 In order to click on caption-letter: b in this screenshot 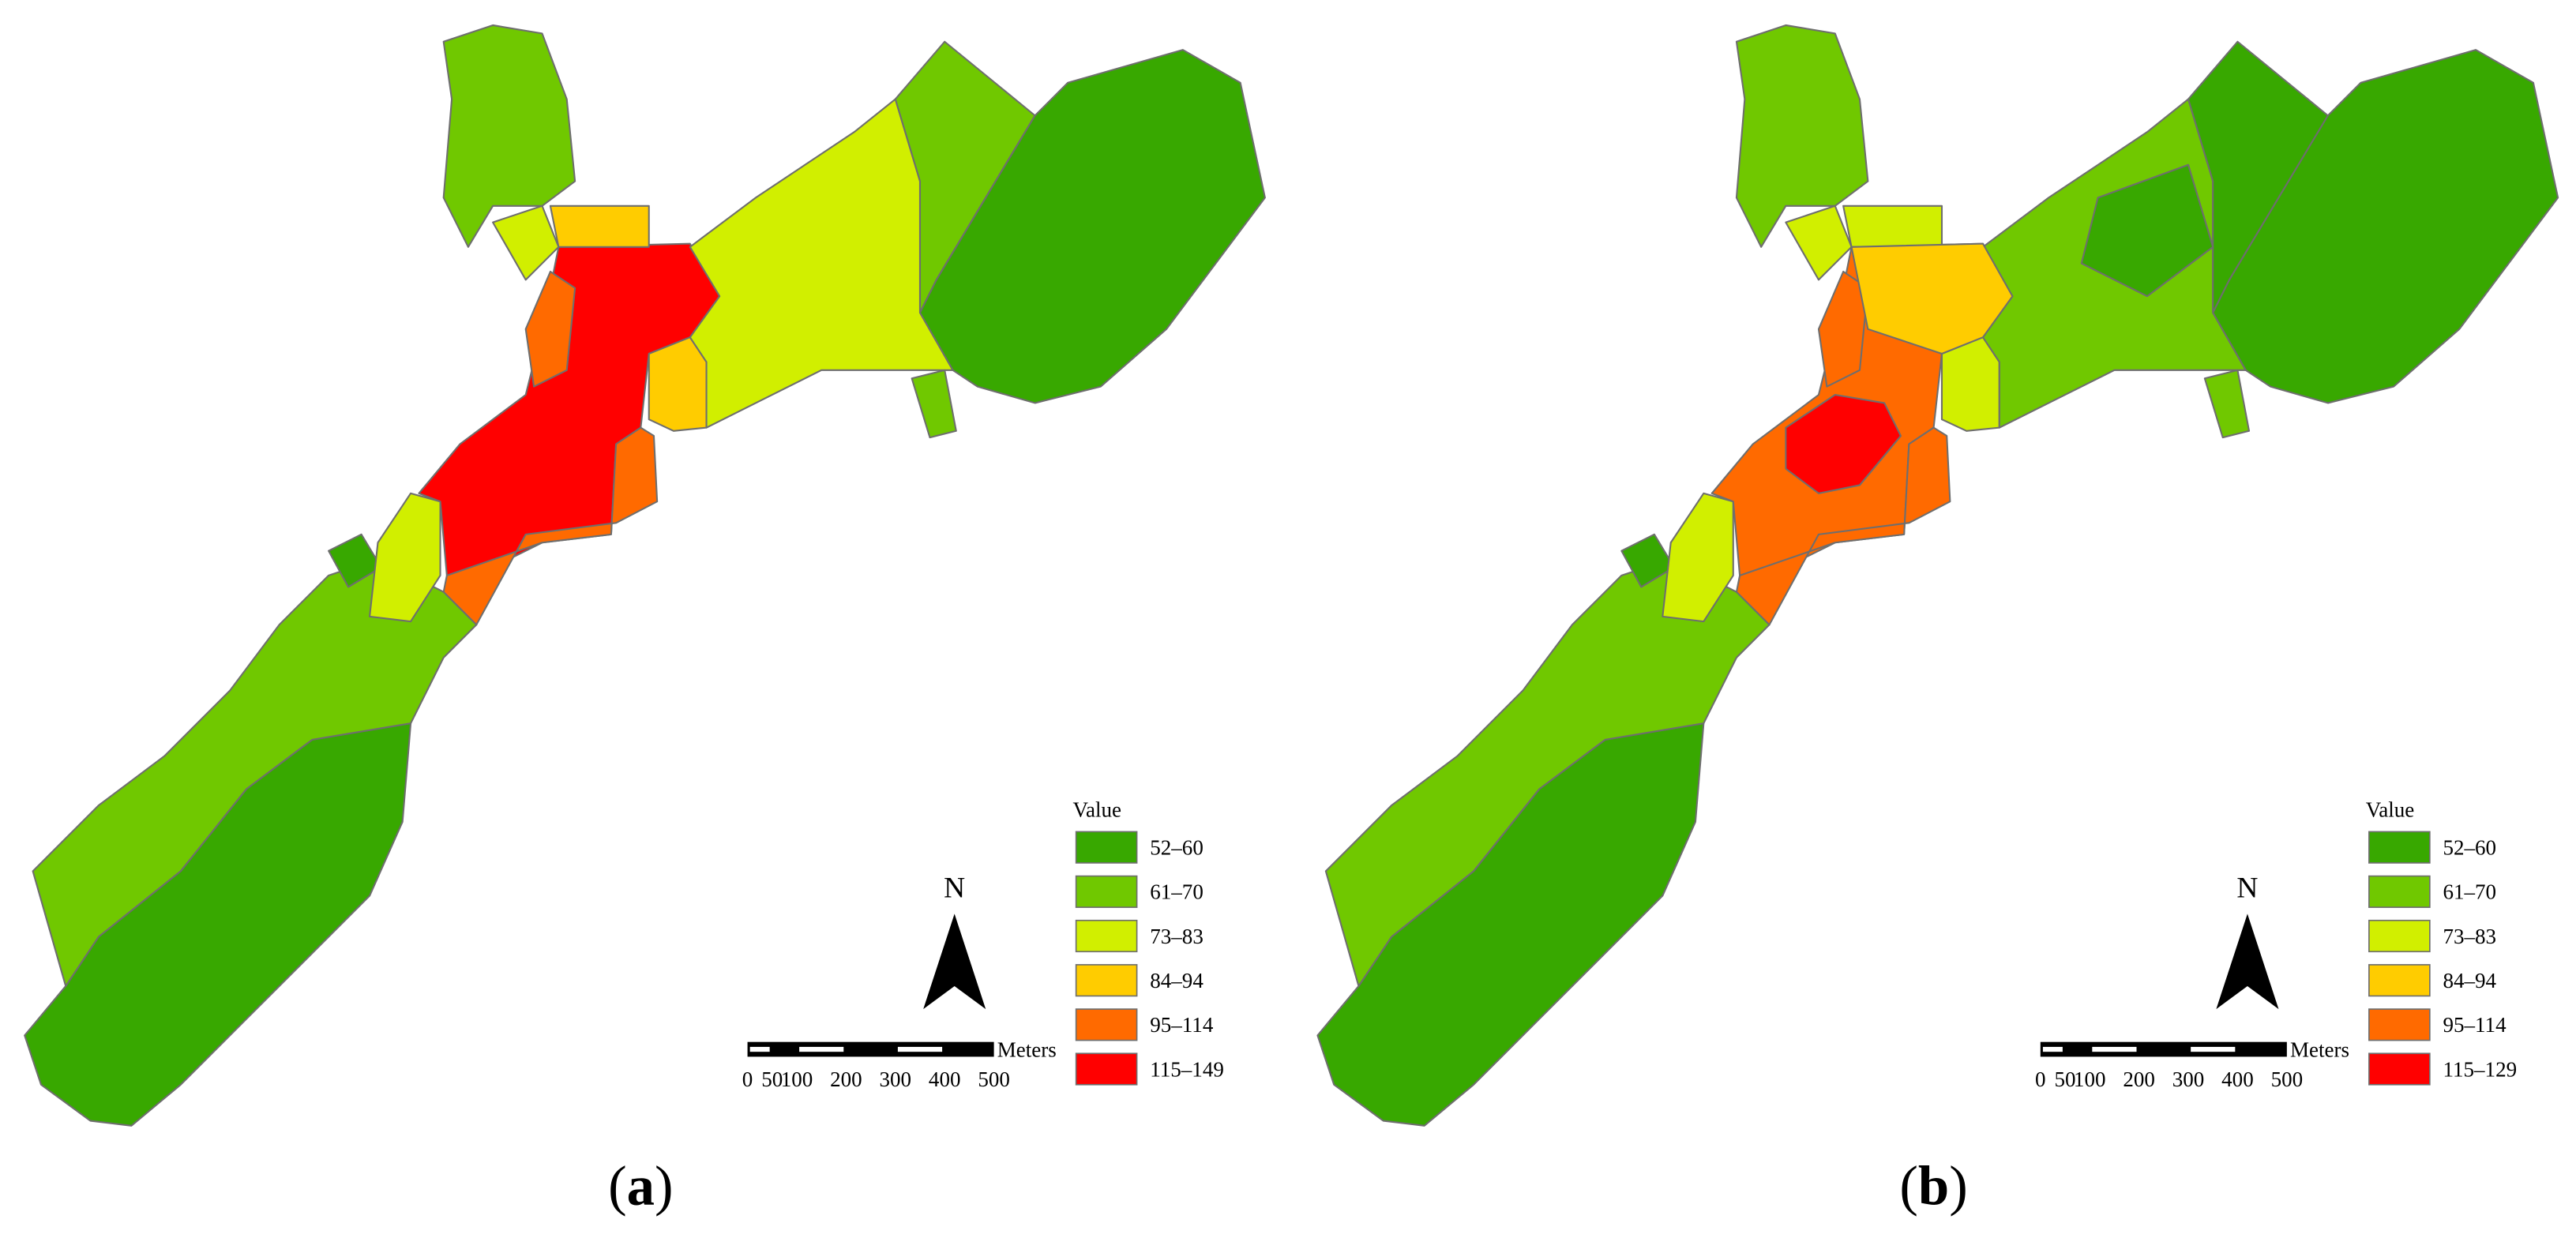, I will do `click(1933, 1186)`.